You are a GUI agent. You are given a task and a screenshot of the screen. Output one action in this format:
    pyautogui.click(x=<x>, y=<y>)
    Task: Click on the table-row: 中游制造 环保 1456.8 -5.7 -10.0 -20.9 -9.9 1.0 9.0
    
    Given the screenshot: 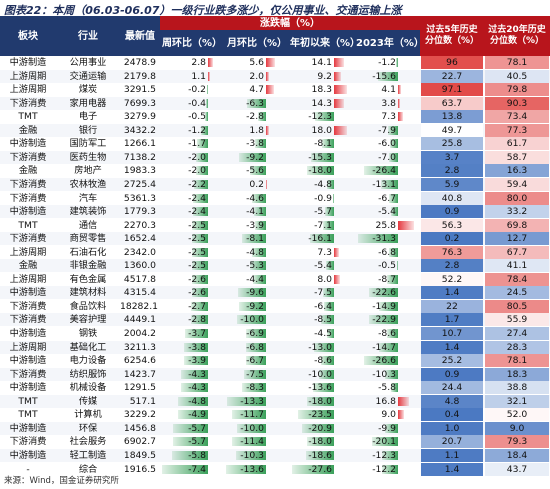 What is the action you would take?
    pyautogui.click(x=275, y=428)
    